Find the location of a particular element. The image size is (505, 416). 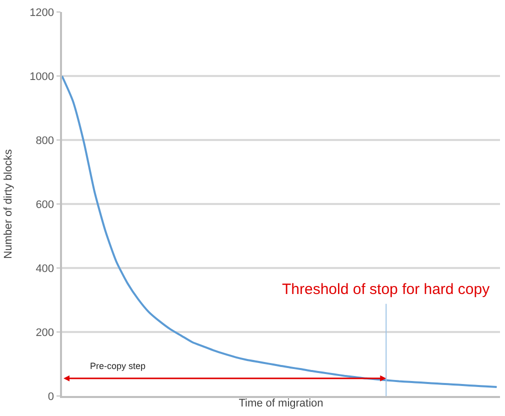

y-tick-label: 200 is located at coordinates (45, 332).